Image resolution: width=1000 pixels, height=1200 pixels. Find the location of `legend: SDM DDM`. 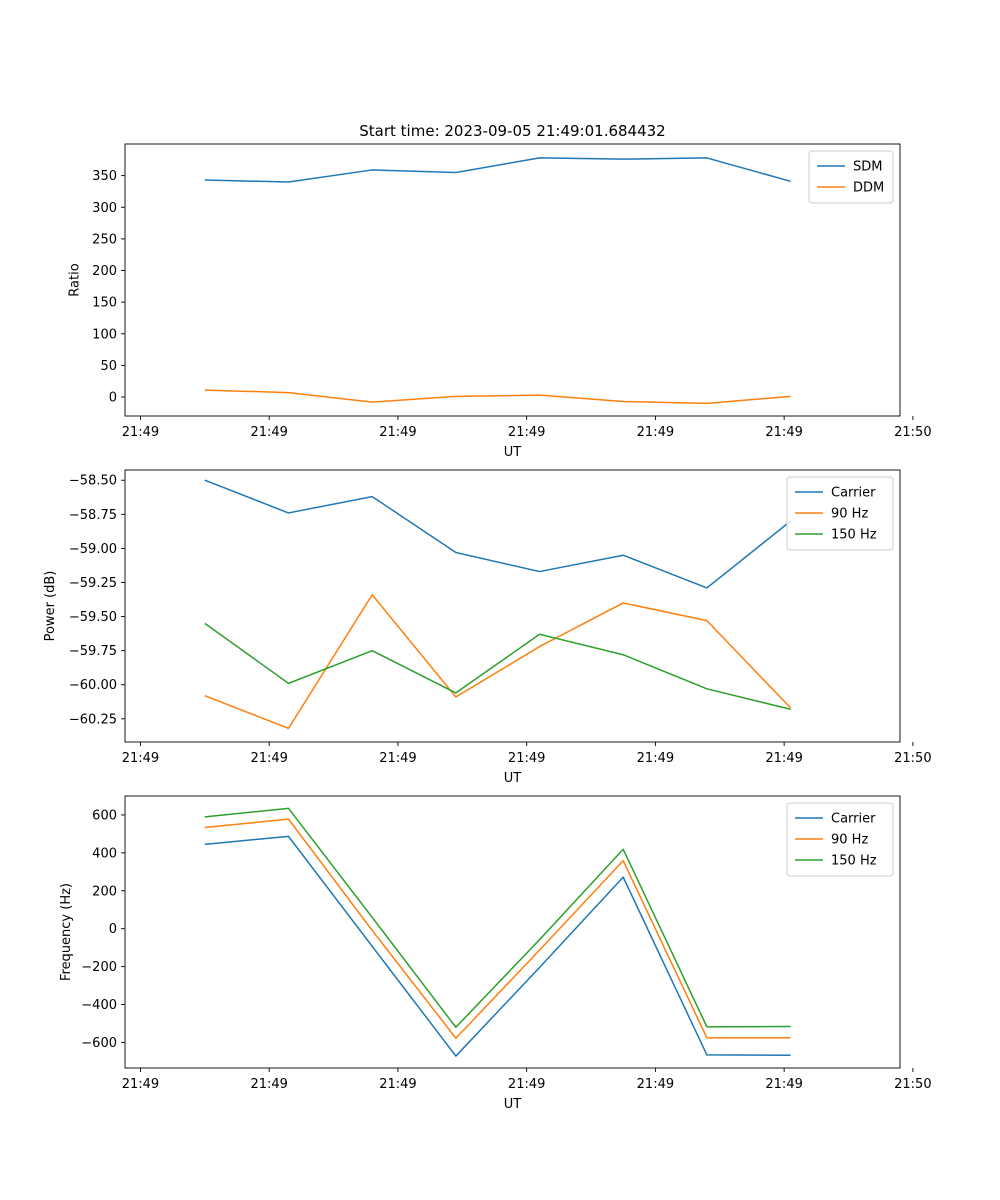

legend: SDM DDM is located at coordinates (851, 177).